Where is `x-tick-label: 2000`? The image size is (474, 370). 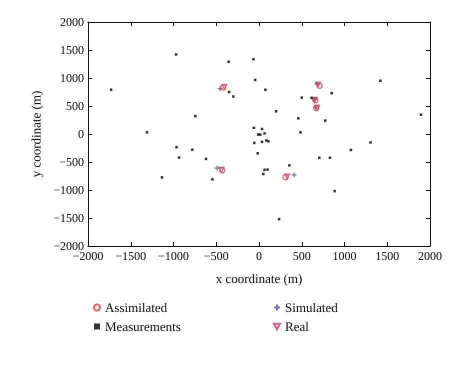 x-tick-label: 2000 is located at coordinates (430, 256).